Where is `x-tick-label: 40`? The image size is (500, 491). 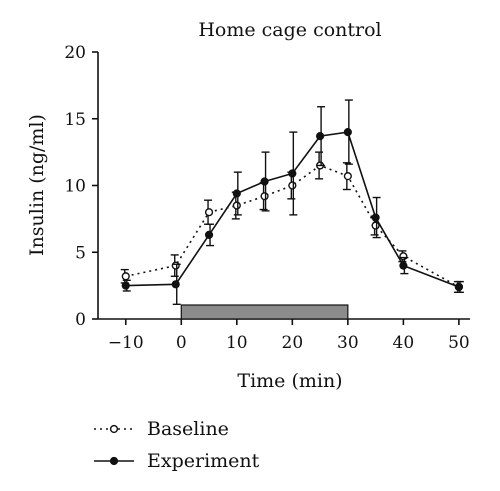
x-tick-label: 40 is located at coordinates (404, 343).